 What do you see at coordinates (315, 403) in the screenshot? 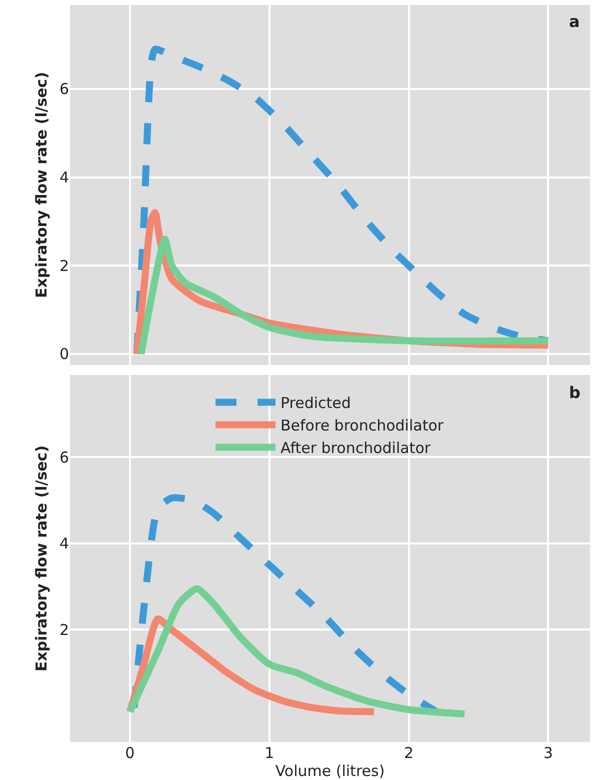
I see `legend-label: Predicted` at bounding box center [315, 403].